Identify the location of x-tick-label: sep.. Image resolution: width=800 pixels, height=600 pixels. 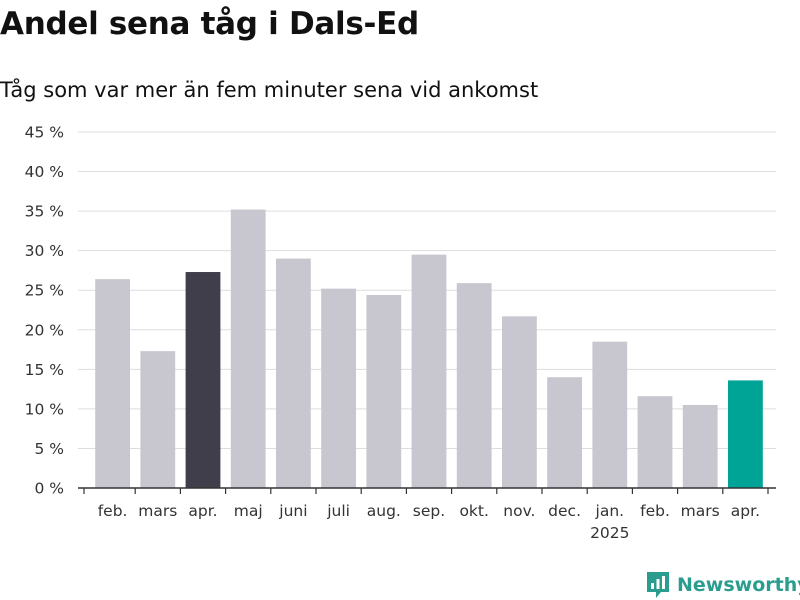
(429, 511).